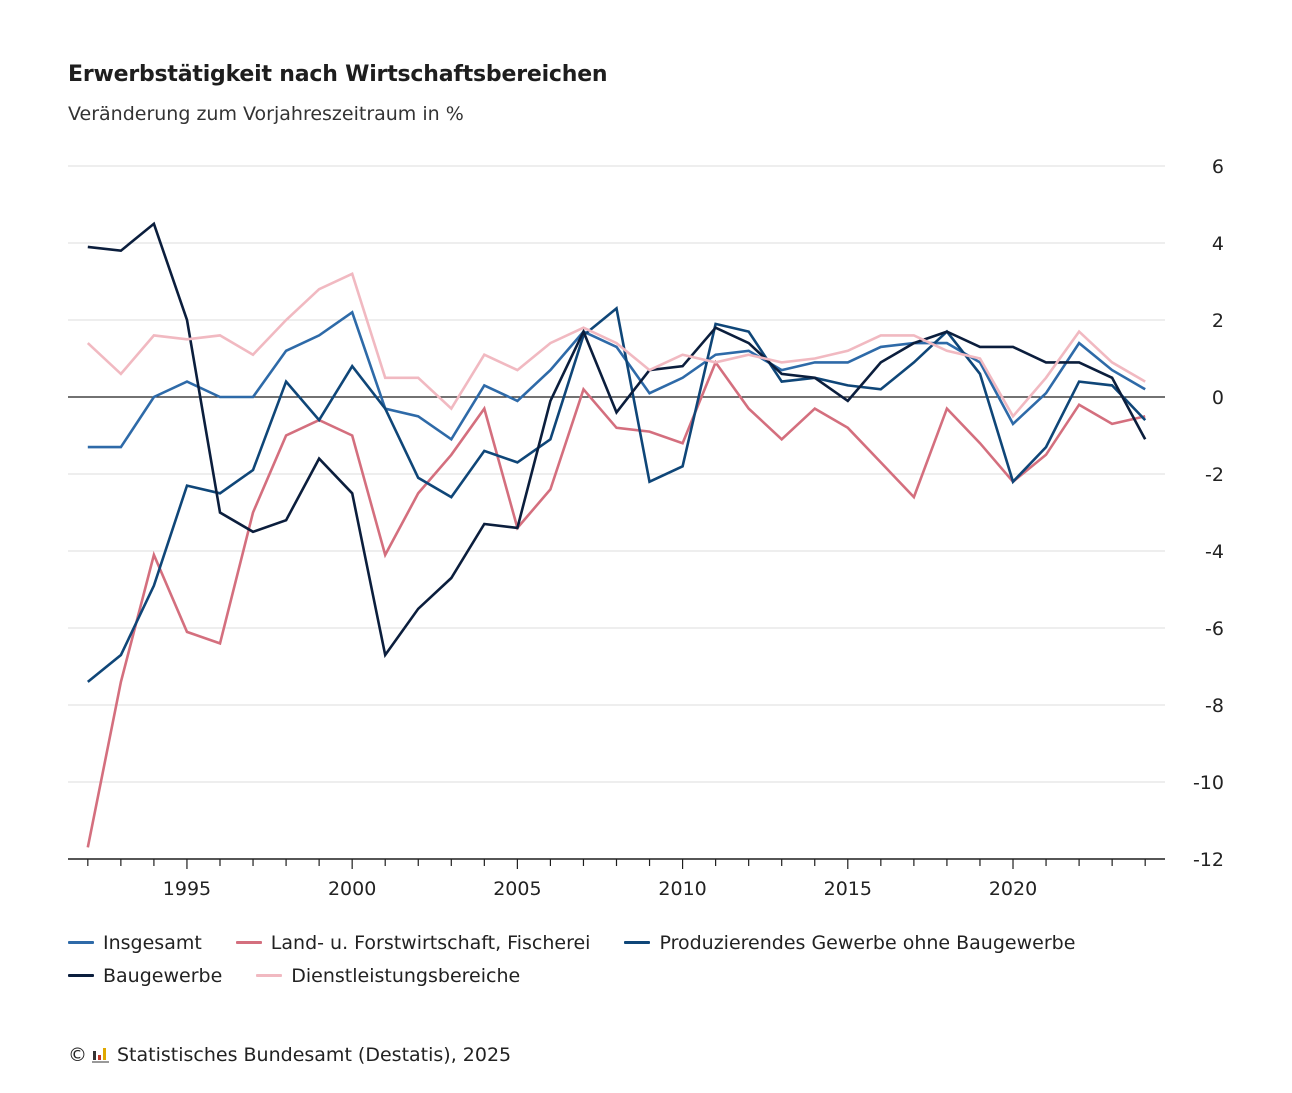 This screenshot has height=1093, width=1292. Describe the element at coordinates (100, 1055) in the screenshot. I see `destatis-logo-icon` at that location.